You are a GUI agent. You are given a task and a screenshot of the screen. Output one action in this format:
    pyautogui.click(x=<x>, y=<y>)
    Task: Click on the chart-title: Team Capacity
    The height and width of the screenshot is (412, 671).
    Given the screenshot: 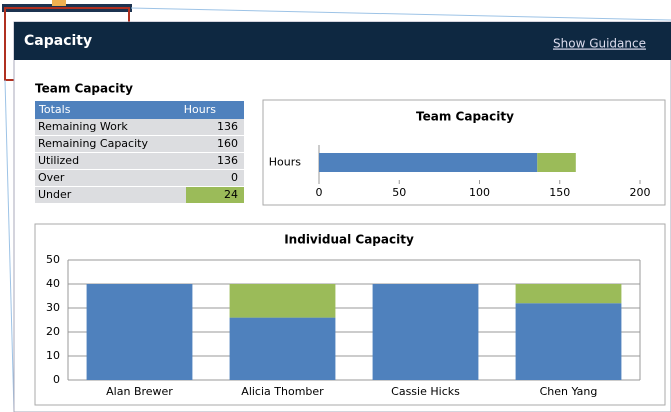 What is the action you would take?
    pyautogui.click(x=465, y=117)
    